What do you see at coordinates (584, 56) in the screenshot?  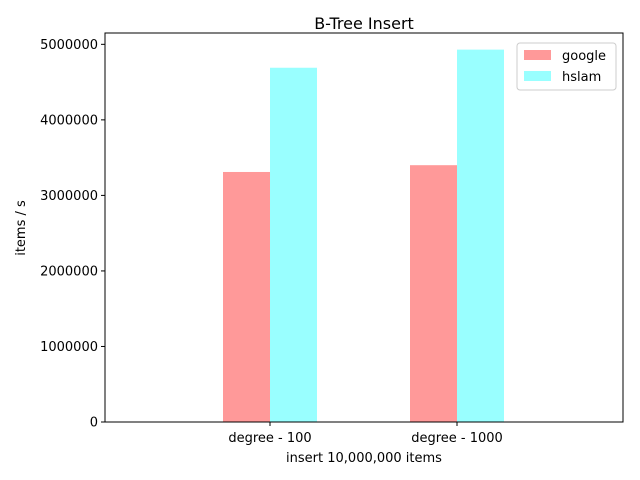 I see `legend-label-google: google` at bounding box center [584, 56].